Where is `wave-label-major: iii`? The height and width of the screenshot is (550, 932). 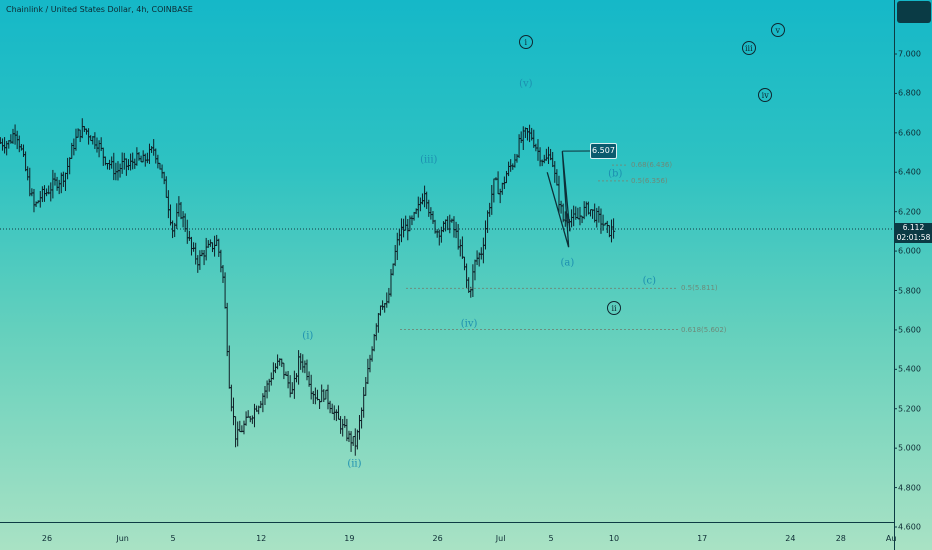 wave-label-major: iii is located at coordinates (748, 48).